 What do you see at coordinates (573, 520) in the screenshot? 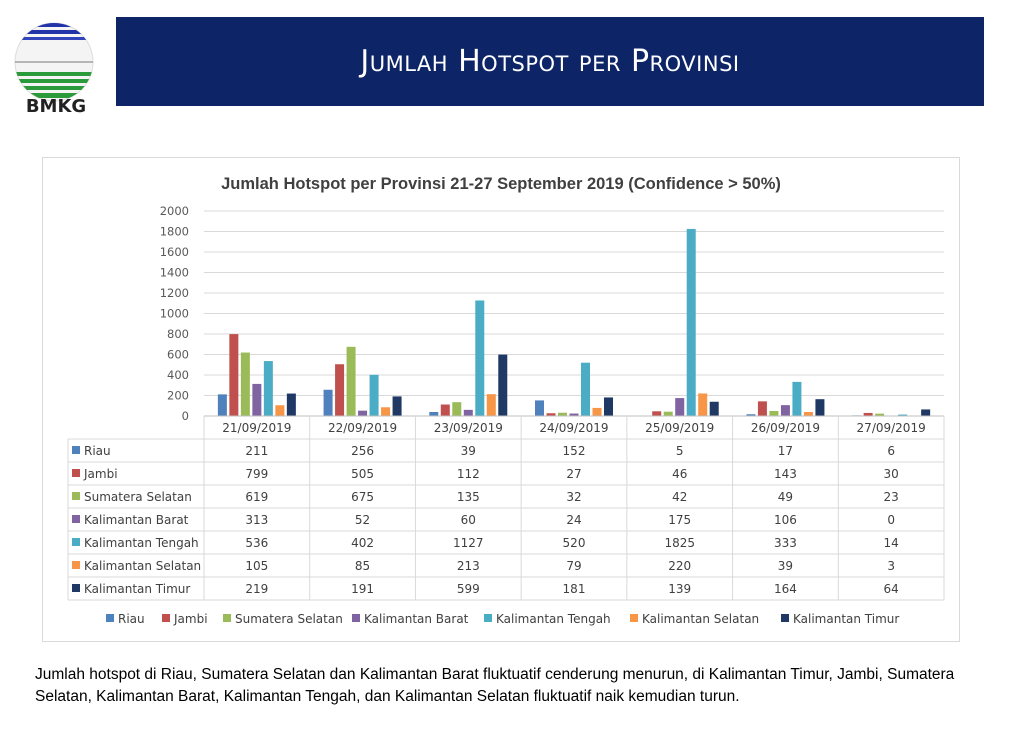
I see `table-cell: 24` at bounding box center [573, 520].